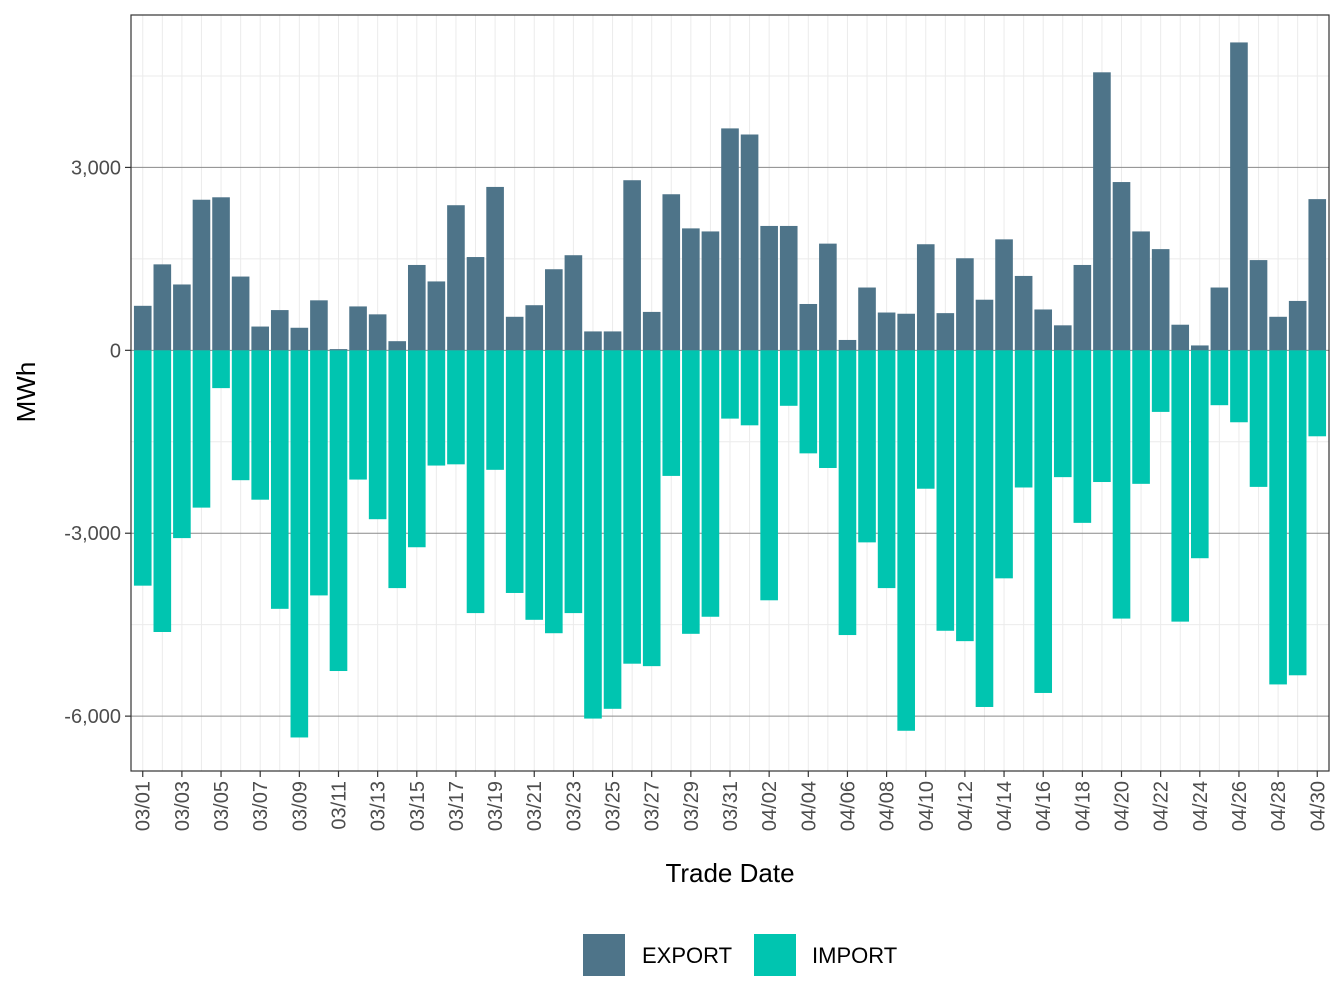 Image resolution: width=1344 pixels, height=1008 pixels. I want to click on x-tick-label: 04/02, so click(770, 806).